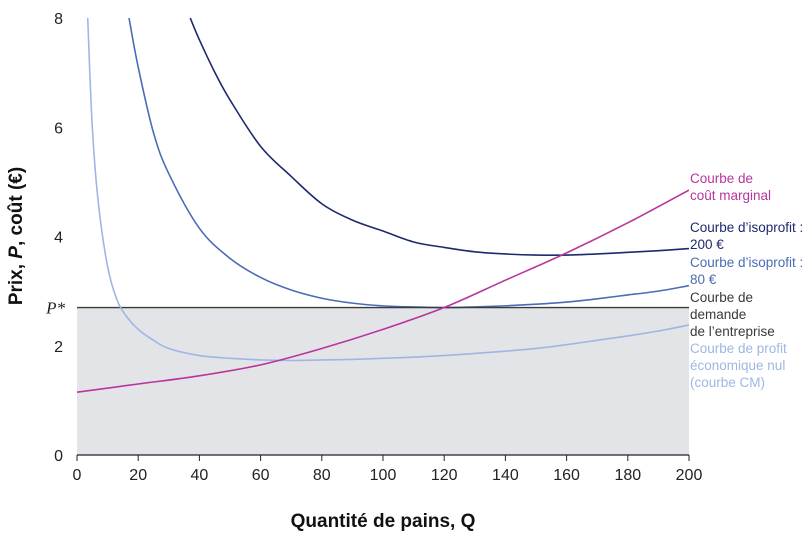 This screenshot has width=810, height=535. Describe the element at coordinates (383, 475) in the screenshot. I see `x-tick-label: 100` at that location.